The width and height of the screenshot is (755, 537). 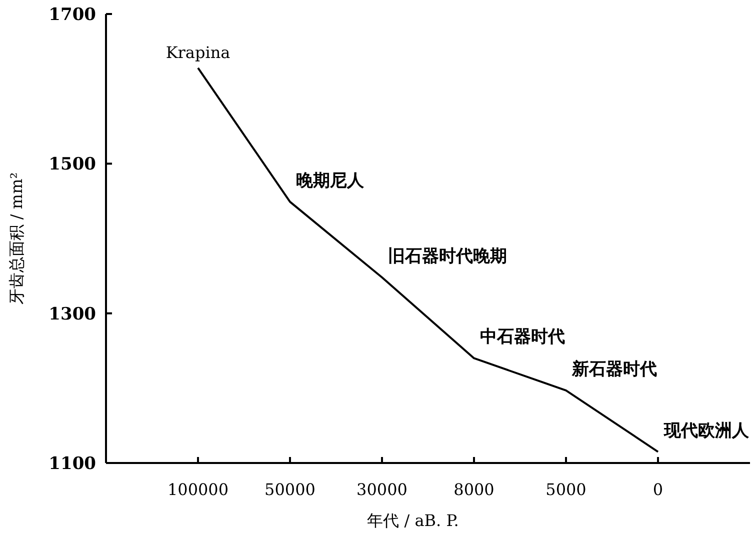 I want to click on y-tick-label: 1300, so click(x=72, y=314).